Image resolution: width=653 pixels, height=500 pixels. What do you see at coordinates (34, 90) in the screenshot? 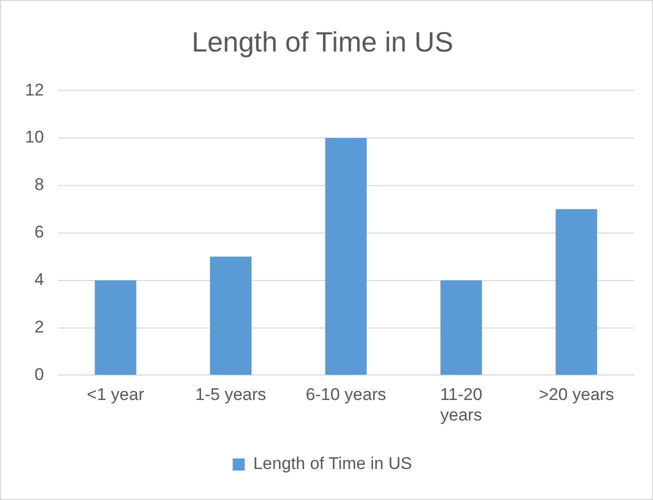
I see `y-tick-label: 12` at bounding box center [34, 90].